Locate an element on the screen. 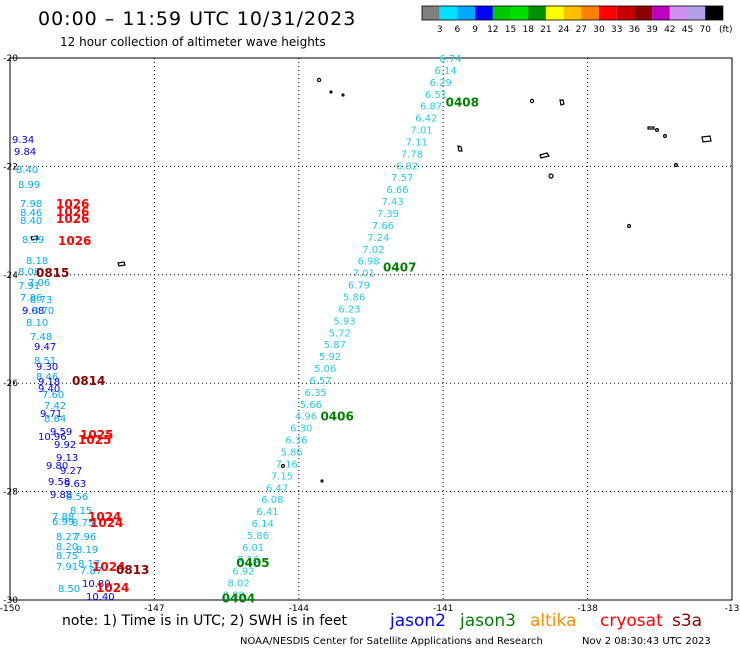 This screenshot has height=654, width=740. wave-height-value: 8.02 is located at coordinates (239, 584).